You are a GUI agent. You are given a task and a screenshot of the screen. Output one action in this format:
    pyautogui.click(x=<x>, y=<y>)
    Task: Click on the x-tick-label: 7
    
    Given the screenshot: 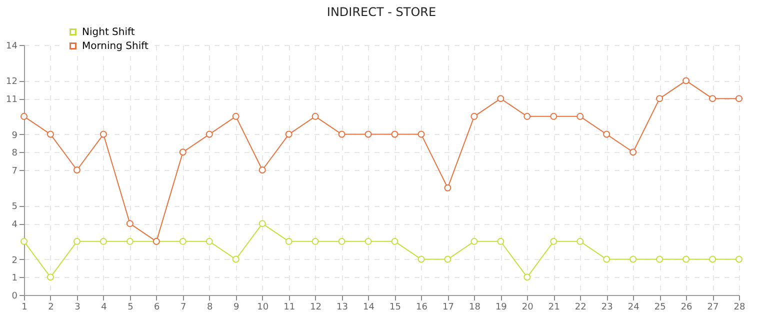 What is the action you would take?
    pyautogui.click(x=183, y=307)
    